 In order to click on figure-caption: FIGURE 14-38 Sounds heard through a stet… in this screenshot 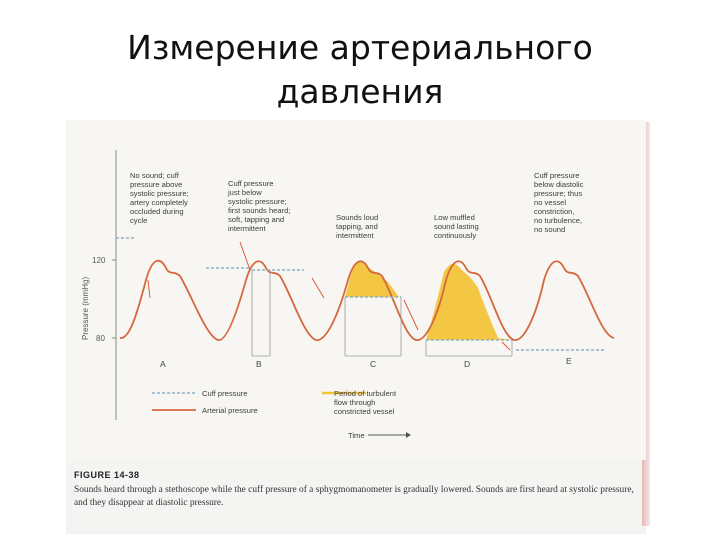, I will do `click(361, 490)`.